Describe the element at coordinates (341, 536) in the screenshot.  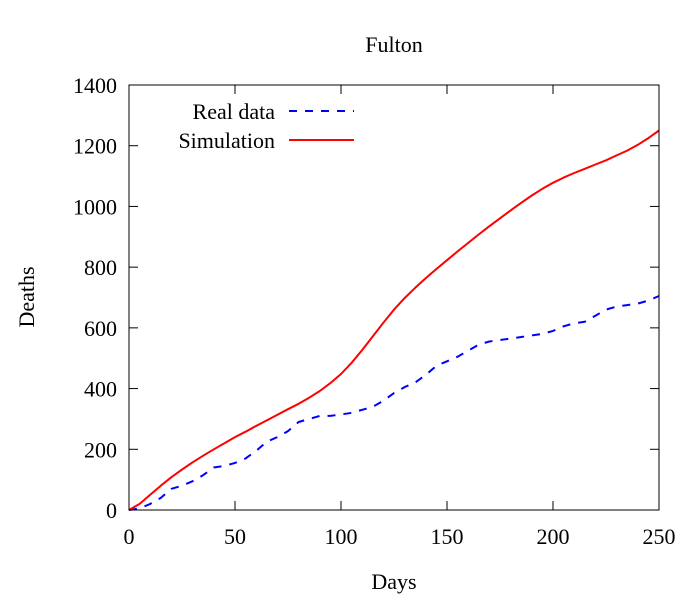
I see `x-tick-label: 100` at that location.